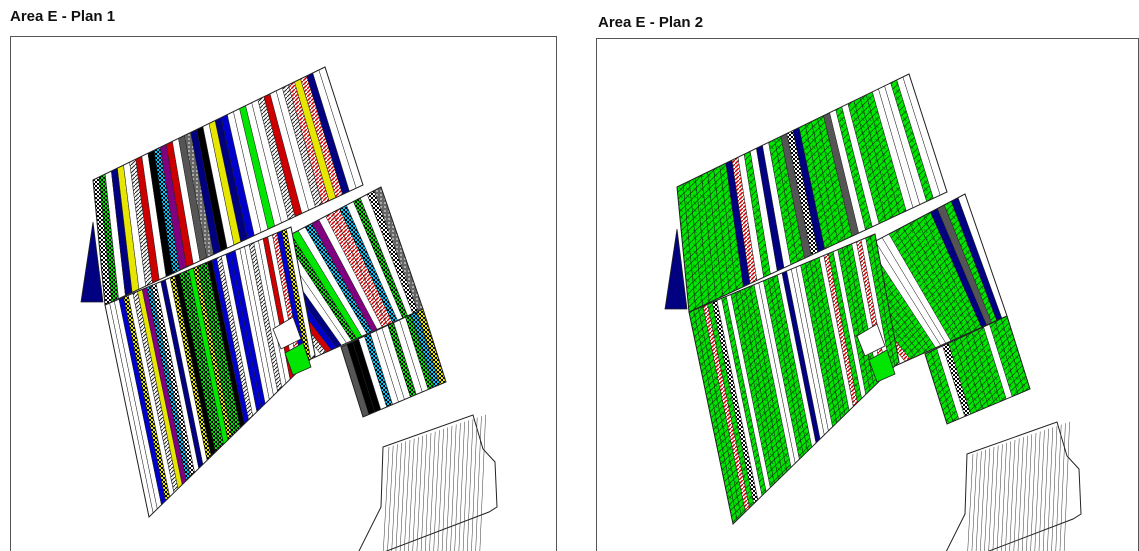 The height and width of the screenshot is (551, 1139). What do you see at coordinates (63, 16) in the screenshot?
I see `panel-title-plan-1: Area E - Plan 1` at bounding box center [63, 16].